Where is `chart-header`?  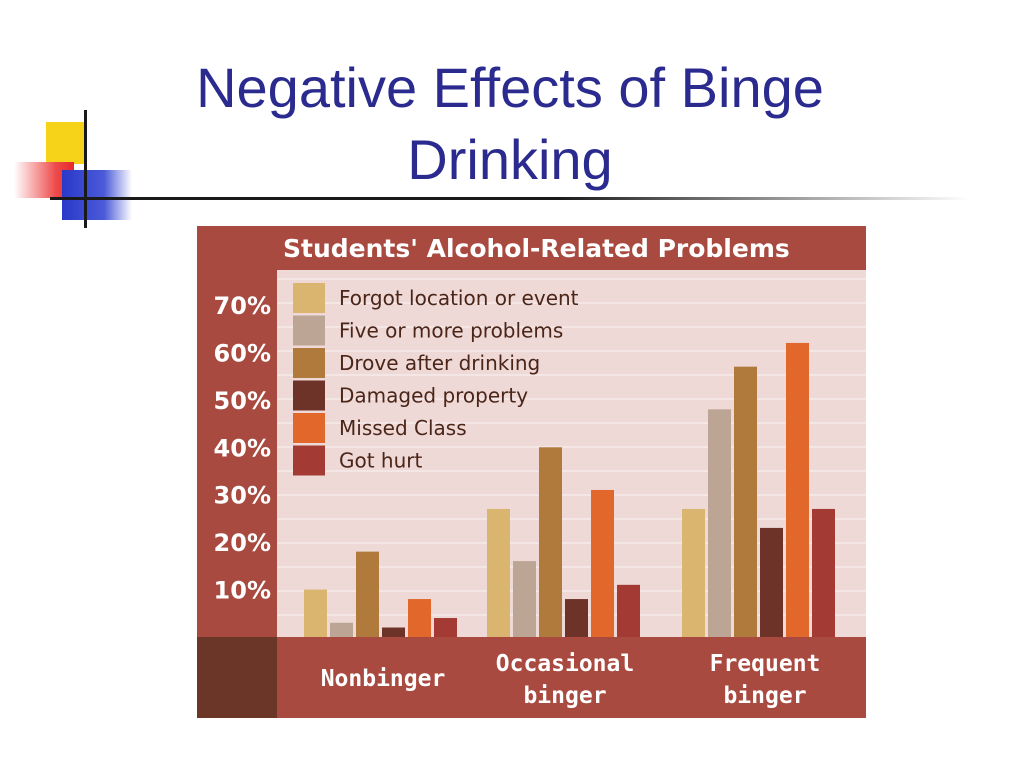 chart-header is located at coordinates (531, 248).